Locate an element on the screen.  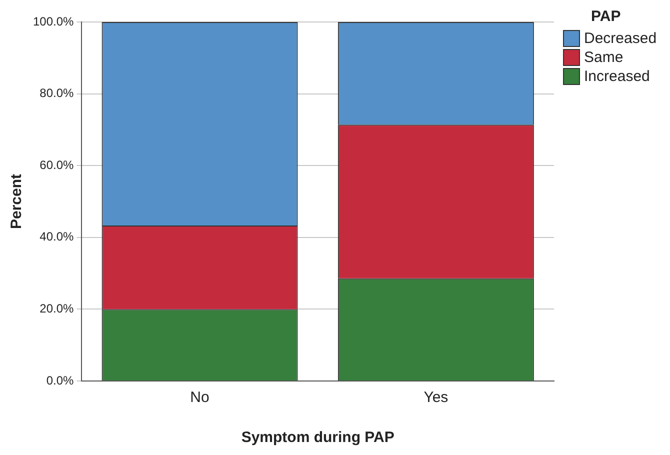
legend-label: Increased is located at coordinates (617, 76).